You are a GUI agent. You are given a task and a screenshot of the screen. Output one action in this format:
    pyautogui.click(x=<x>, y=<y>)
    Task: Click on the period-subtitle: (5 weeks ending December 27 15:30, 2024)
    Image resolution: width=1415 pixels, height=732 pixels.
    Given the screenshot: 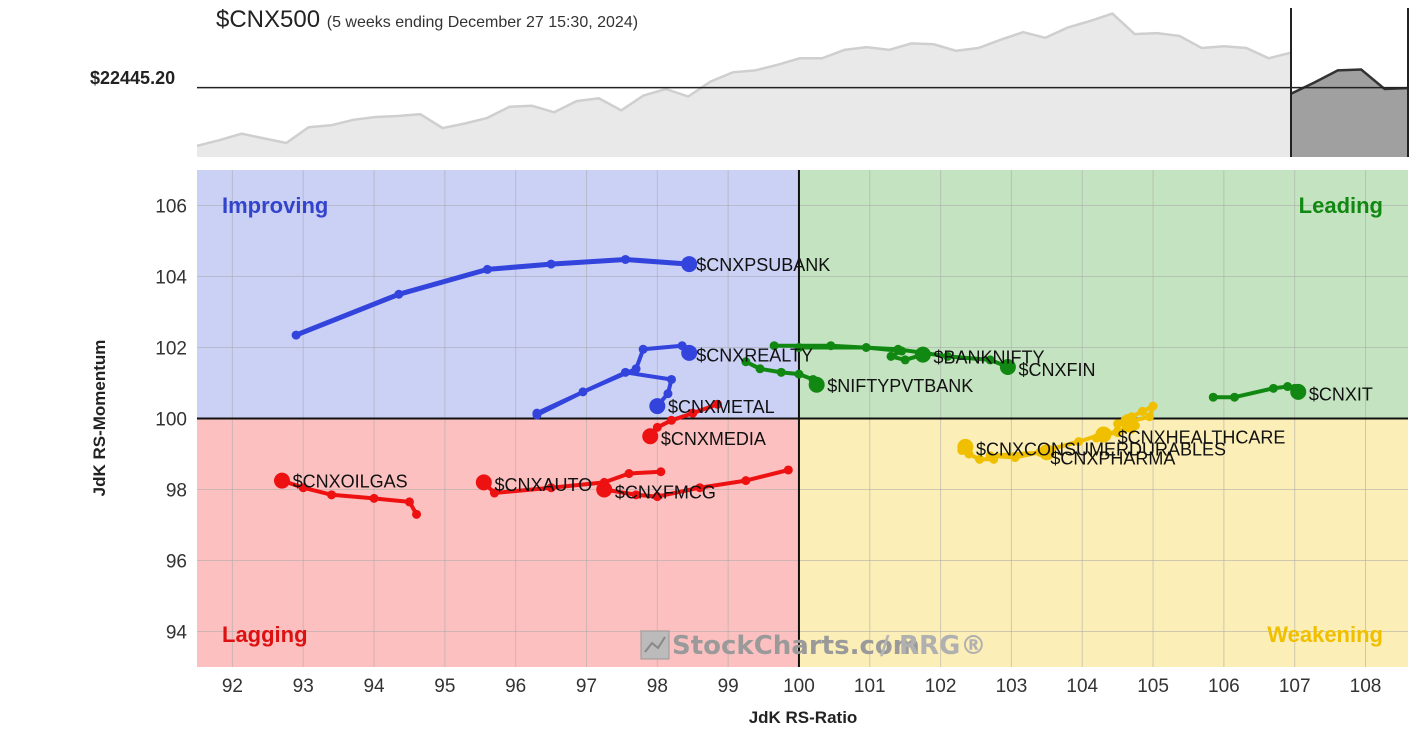 What is the action you would take?
    pyautogui.click(x=482, y=22)
    